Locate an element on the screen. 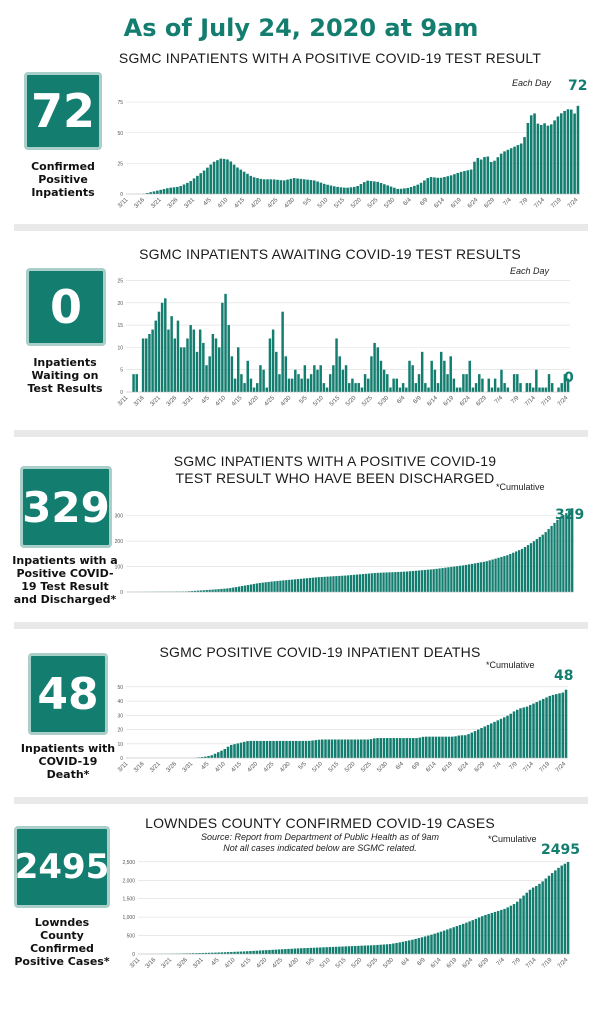  x-tick-label: 6/4 is located at coordinates (408, 202).